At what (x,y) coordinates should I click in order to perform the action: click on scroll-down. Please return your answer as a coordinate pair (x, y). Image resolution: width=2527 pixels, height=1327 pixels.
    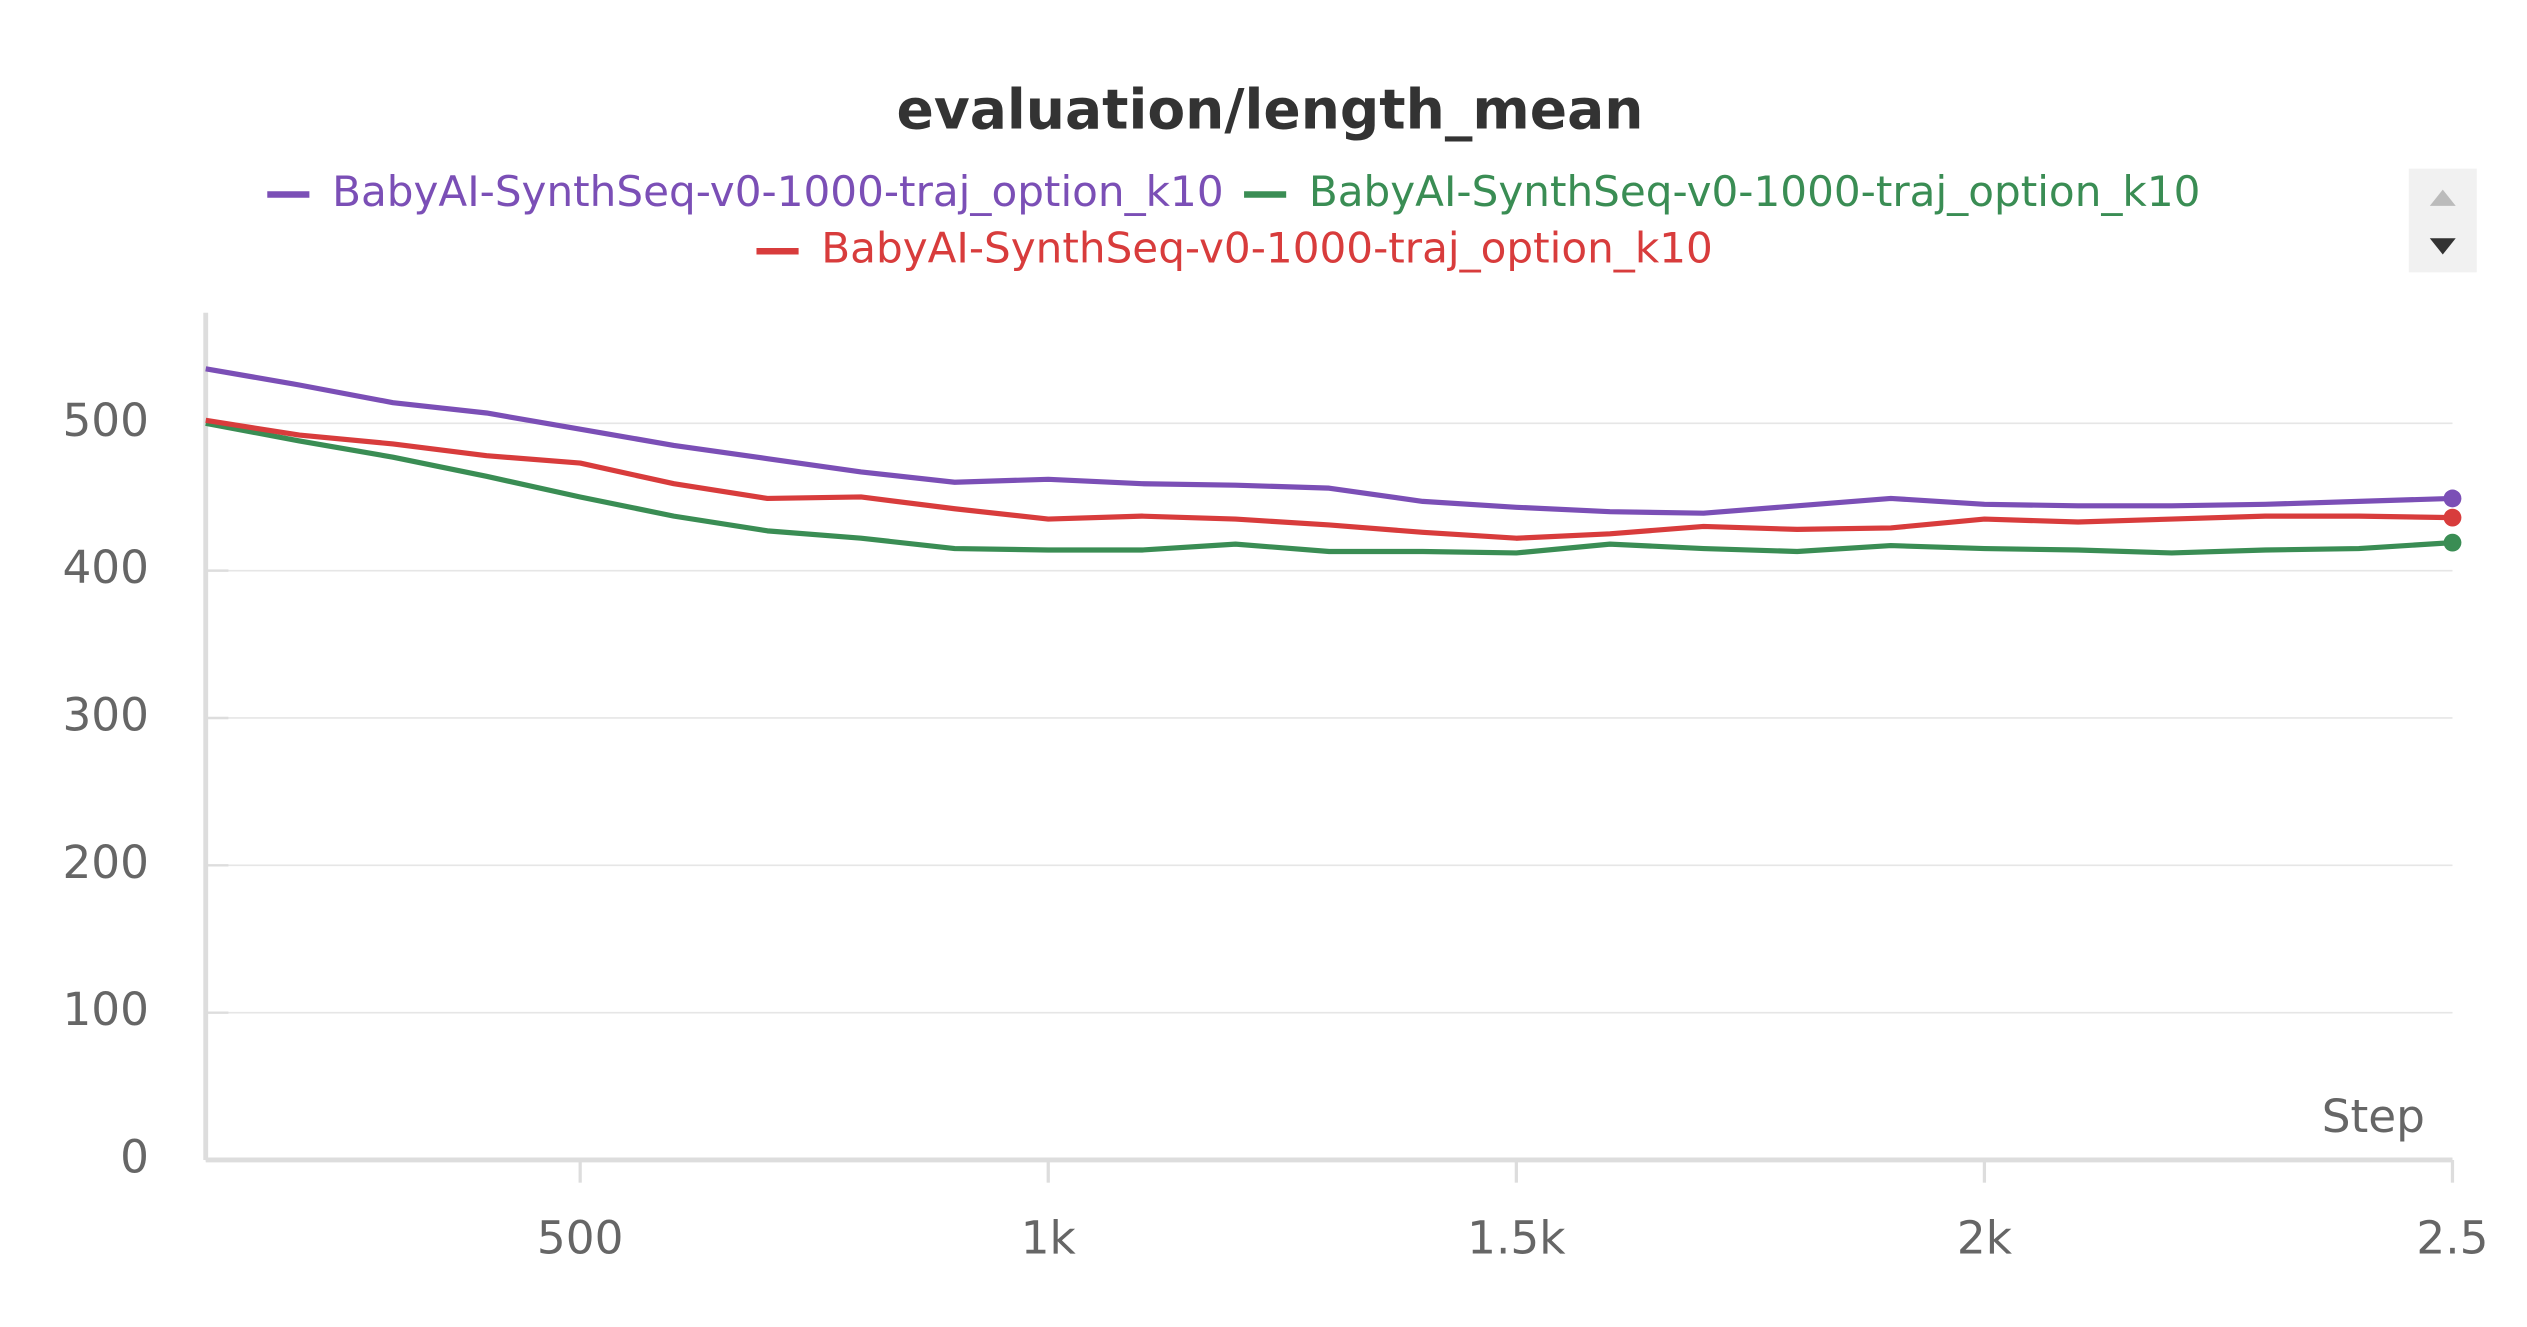
    Looking at the image, I should click on (2442, 246).